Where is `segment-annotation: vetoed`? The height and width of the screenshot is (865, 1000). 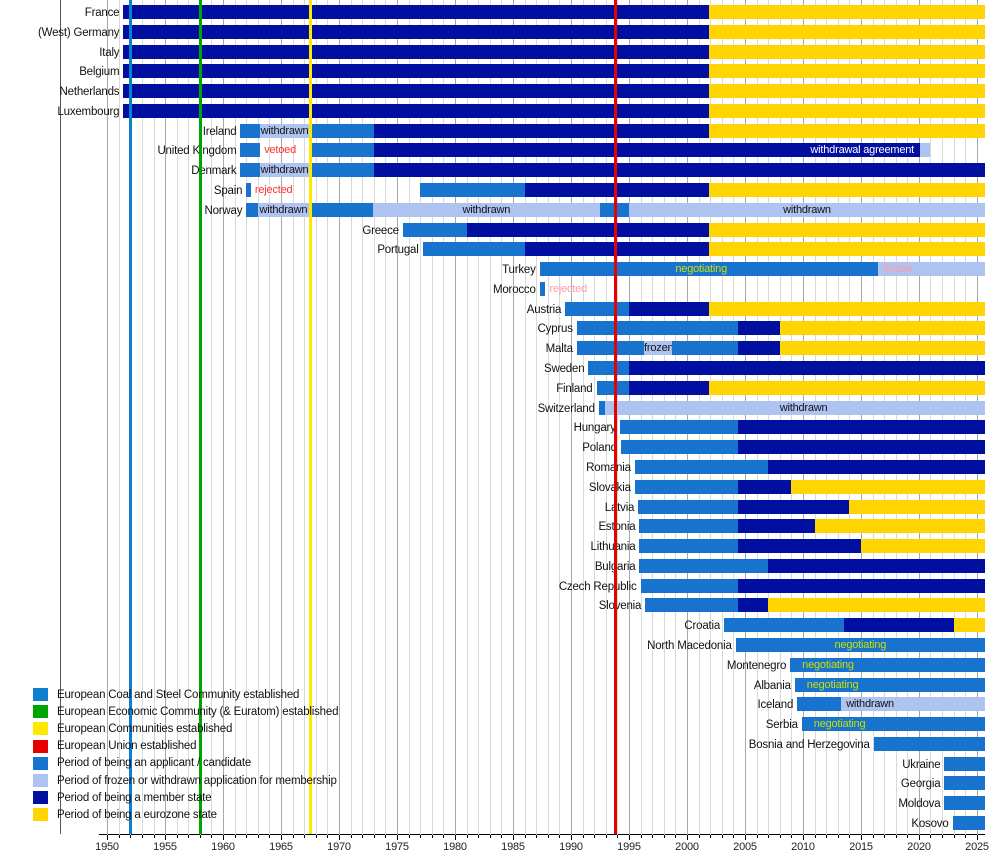 segment-annotation: vetoed is located at coordinates (280, 150).